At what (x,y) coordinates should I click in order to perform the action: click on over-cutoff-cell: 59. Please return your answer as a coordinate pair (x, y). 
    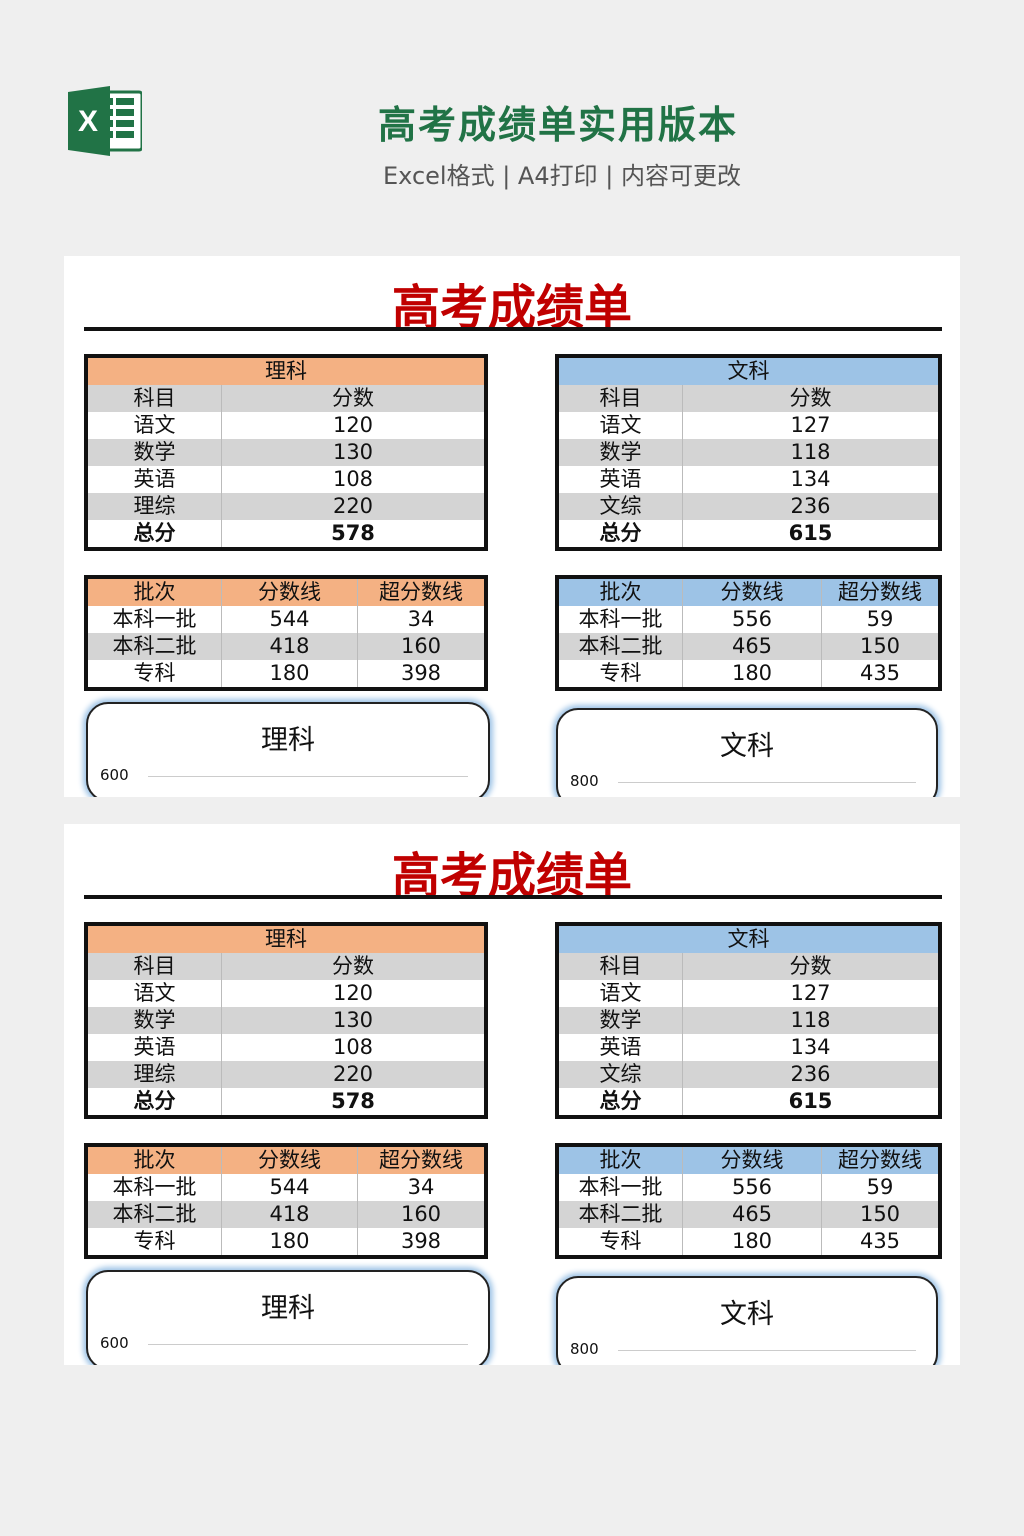
    Looking at the image, I should click on (880, 1187).